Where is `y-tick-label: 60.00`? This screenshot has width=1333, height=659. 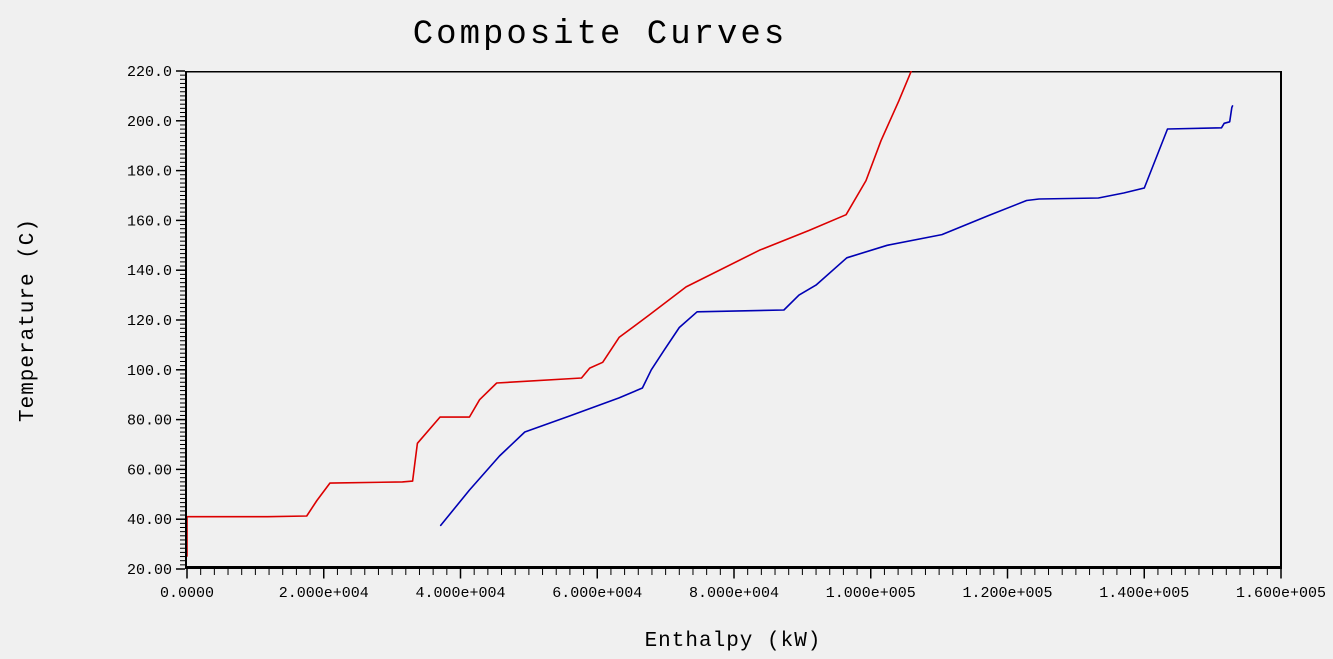
y-tick-label: 60.00 is located at coordinates (149, 470).